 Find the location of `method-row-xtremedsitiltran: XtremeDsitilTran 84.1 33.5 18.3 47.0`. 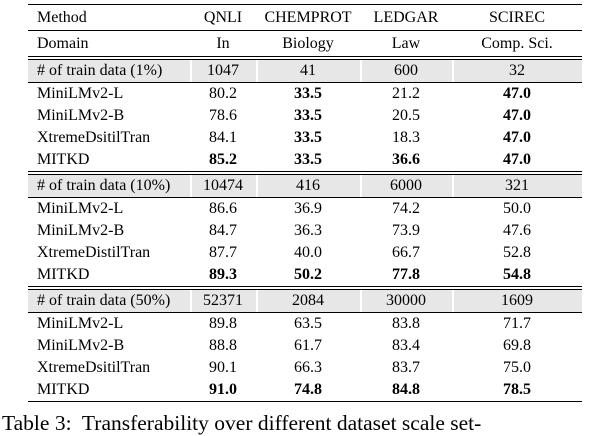

method-row-xtremedsitiltran: XtremeDsitilTran 84.1 33.5 18.3 47.0 is located at coordinates (305, 138).